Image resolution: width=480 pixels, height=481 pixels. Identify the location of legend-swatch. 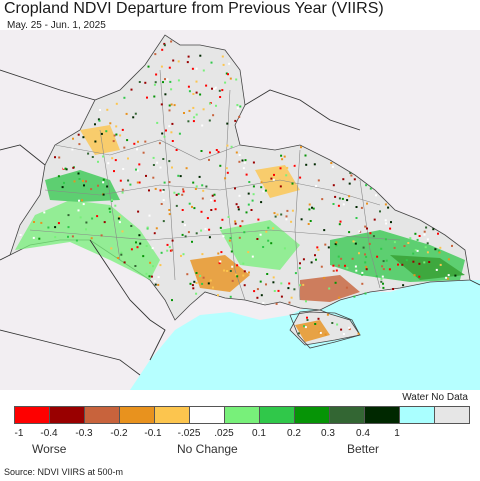
(207, 415).